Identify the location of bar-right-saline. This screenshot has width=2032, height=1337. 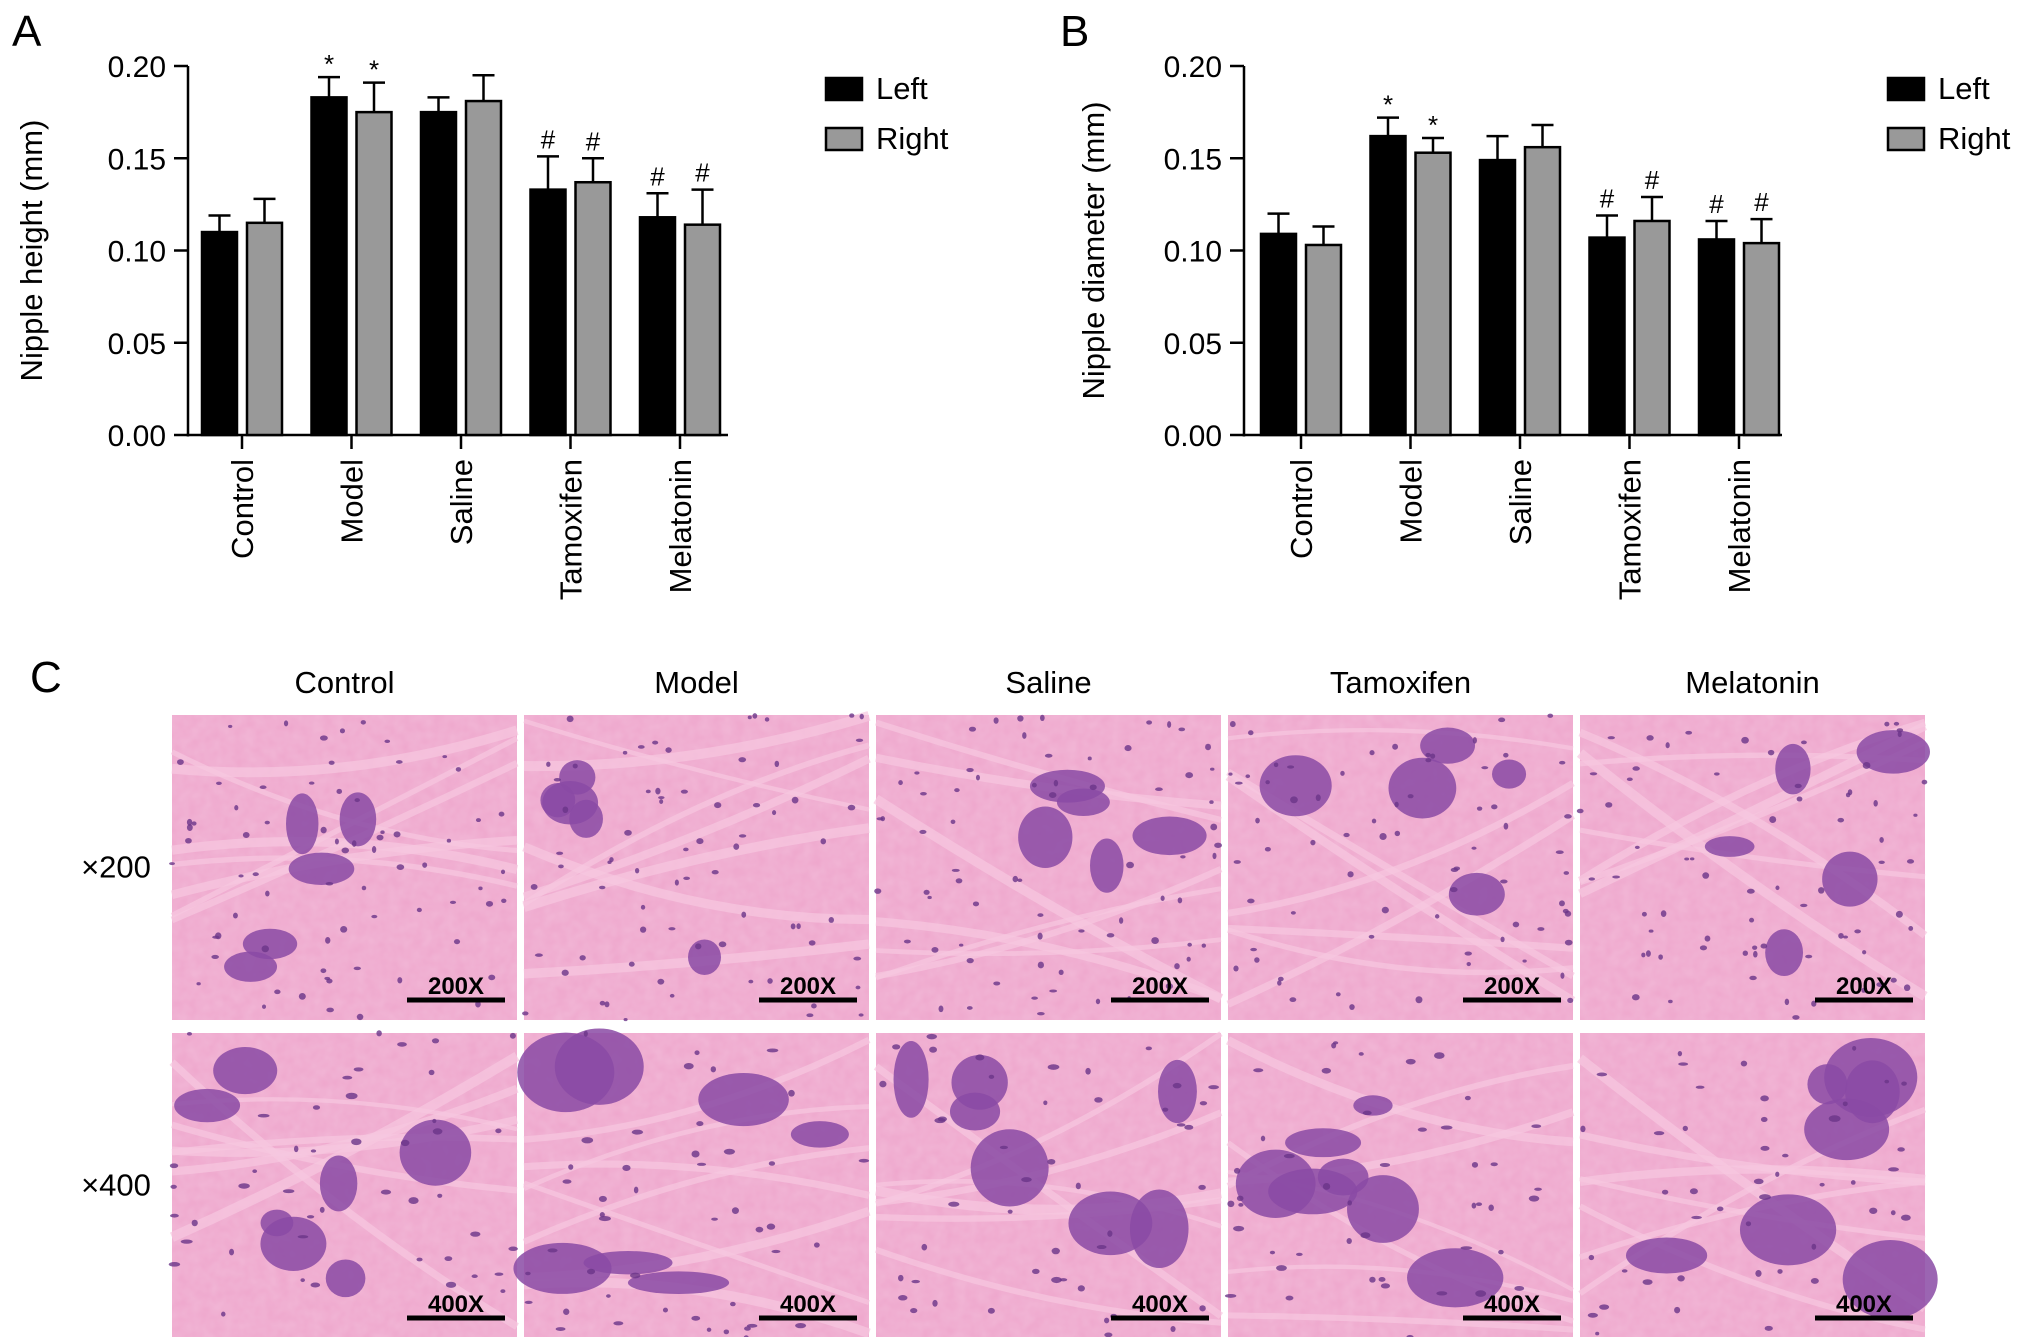
(483, 268).